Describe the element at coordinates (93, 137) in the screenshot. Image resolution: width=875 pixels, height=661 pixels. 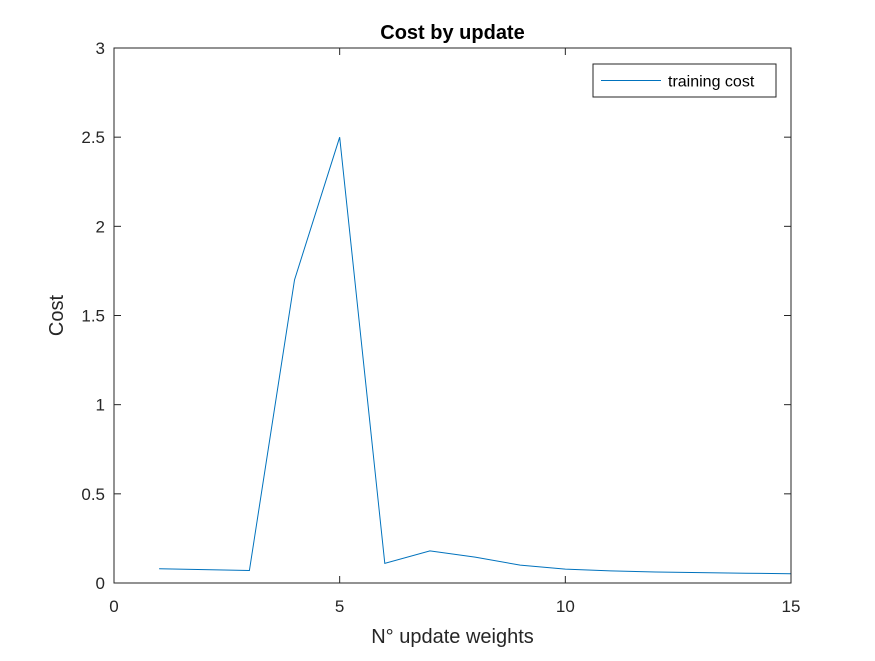
I see `y-tick-label: 2.5` at that location.